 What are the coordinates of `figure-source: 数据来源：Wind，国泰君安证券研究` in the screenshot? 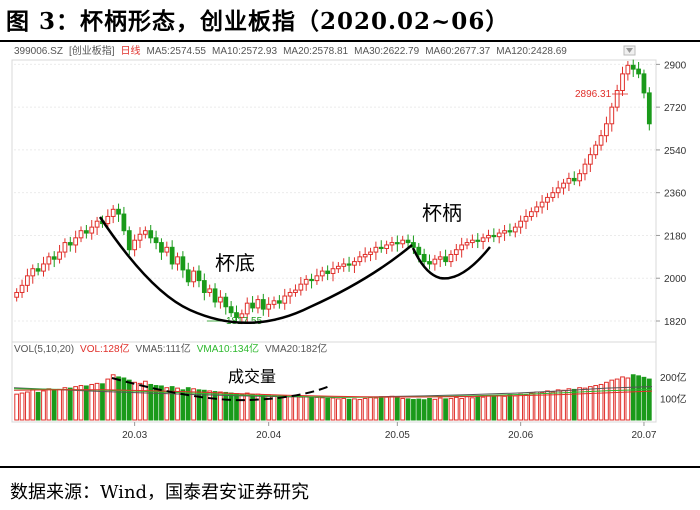 It's located at (160, 492).